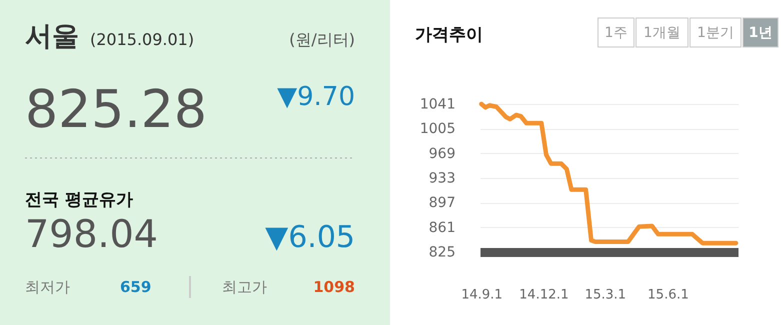 Image resolution: width=781 pixels, height=325 pixels. Describe the element at coordinates (449, 35) in the screenshot. I see `chart-title: 가격추이` at that location.